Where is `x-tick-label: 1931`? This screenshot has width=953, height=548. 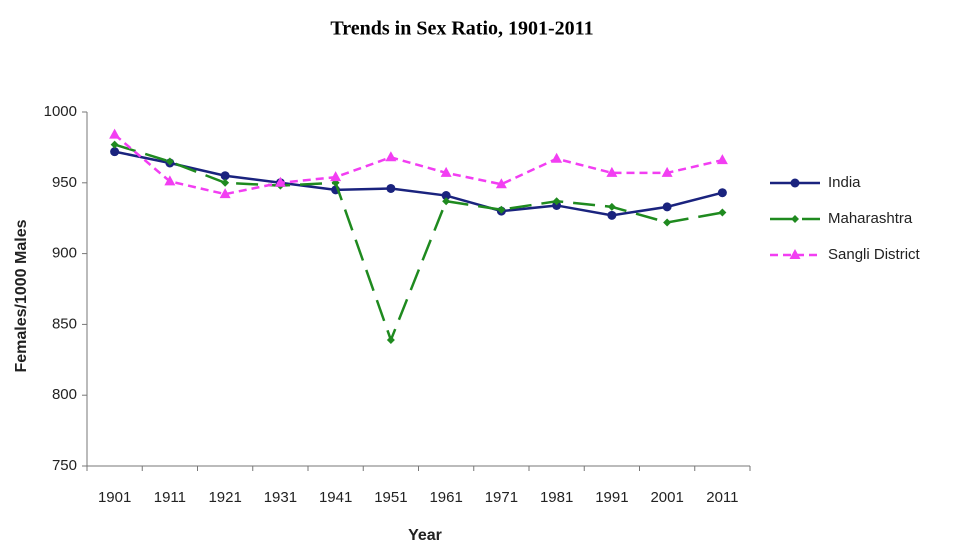
x-tick-label: 1931 is located at coordinates (280, 497).